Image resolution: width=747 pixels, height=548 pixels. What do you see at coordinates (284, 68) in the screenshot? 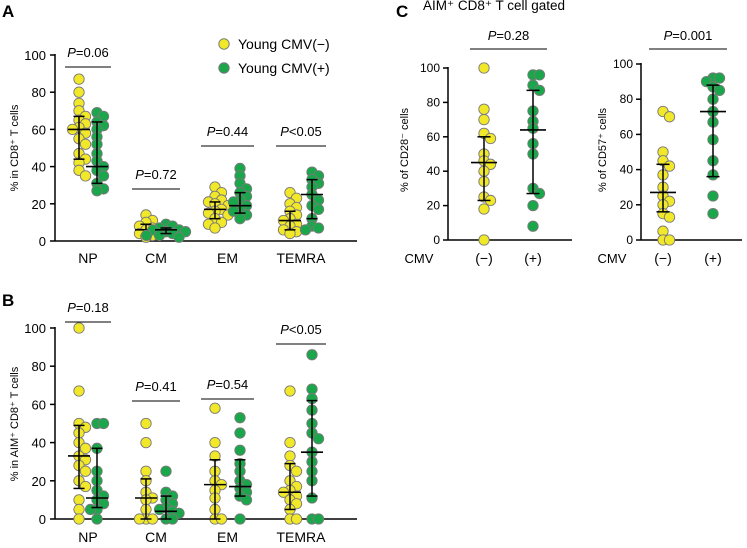
I see `legend-label-cmv-pos: Young CMV(+)` at bounding box center [284, 68].